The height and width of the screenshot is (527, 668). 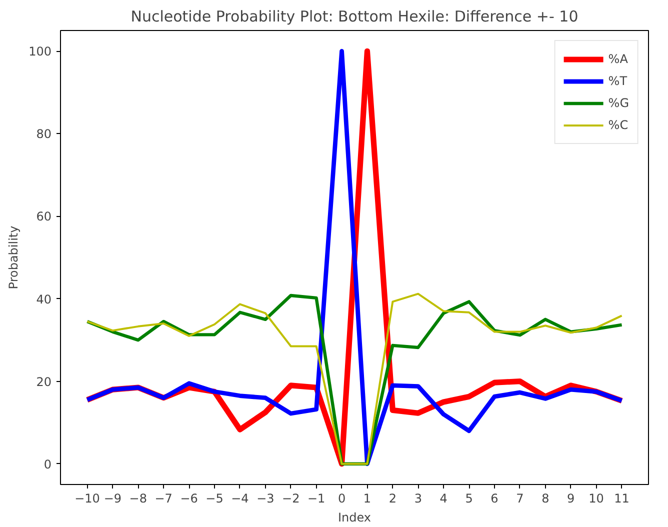 What do you see at coordinates (189, 499) in the screenshot?
I see `x-tick-label: −6` at bounding box center [189, 499].